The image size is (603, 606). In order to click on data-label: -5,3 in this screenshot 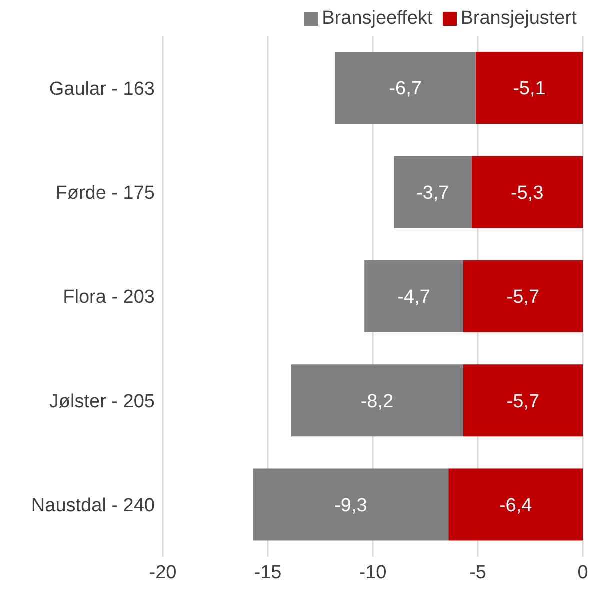, I will do `click(527, 193)`.